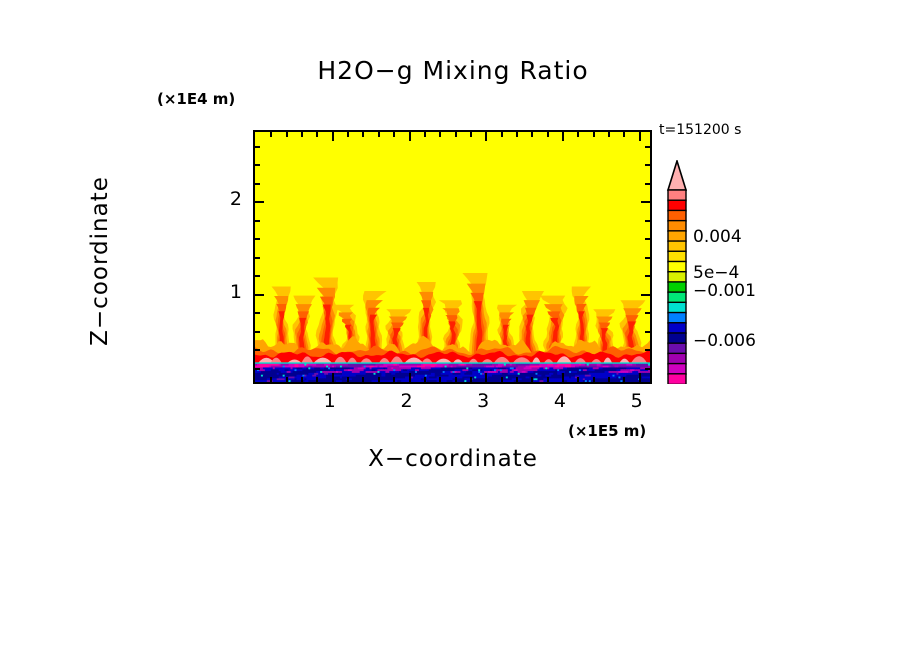  What do you see at coordinates (453, 70) in the screenshot?
I see `page-title: H2O−g Mixing Ratio` at bounding box center [453, 70].